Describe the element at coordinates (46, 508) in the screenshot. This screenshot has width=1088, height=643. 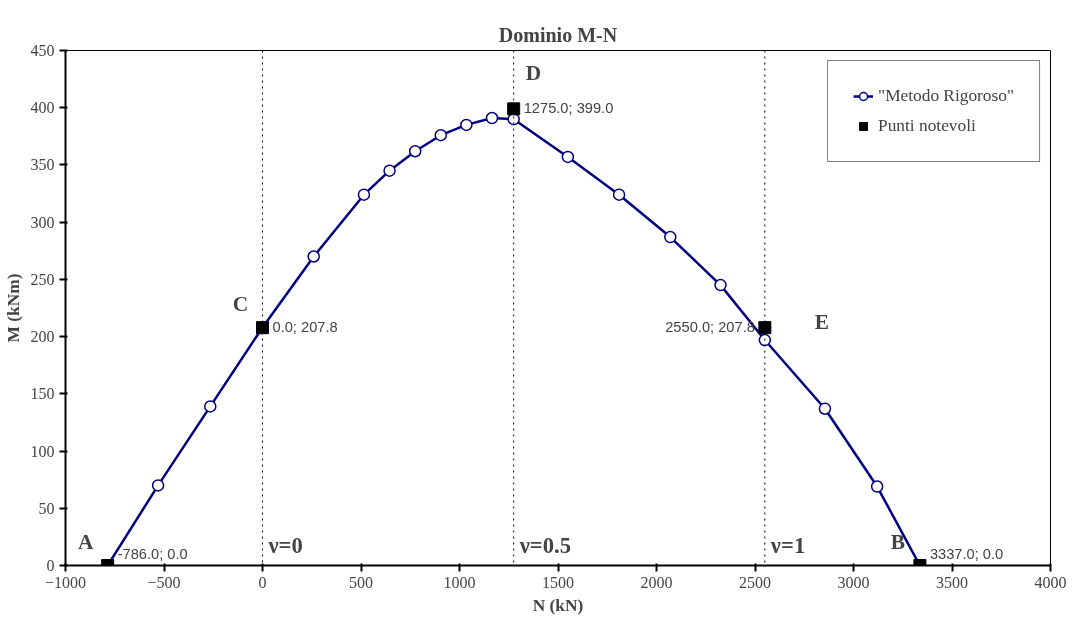
I see `y-tick-label: 50` at that location.